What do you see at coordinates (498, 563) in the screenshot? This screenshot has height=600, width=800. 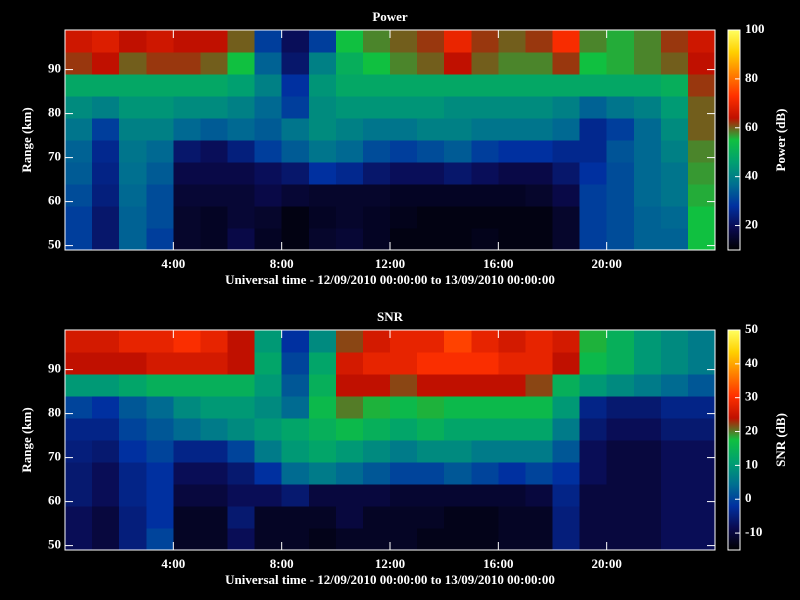 I see `x-tick-label: 16:00` at bounding box center [498, 563].